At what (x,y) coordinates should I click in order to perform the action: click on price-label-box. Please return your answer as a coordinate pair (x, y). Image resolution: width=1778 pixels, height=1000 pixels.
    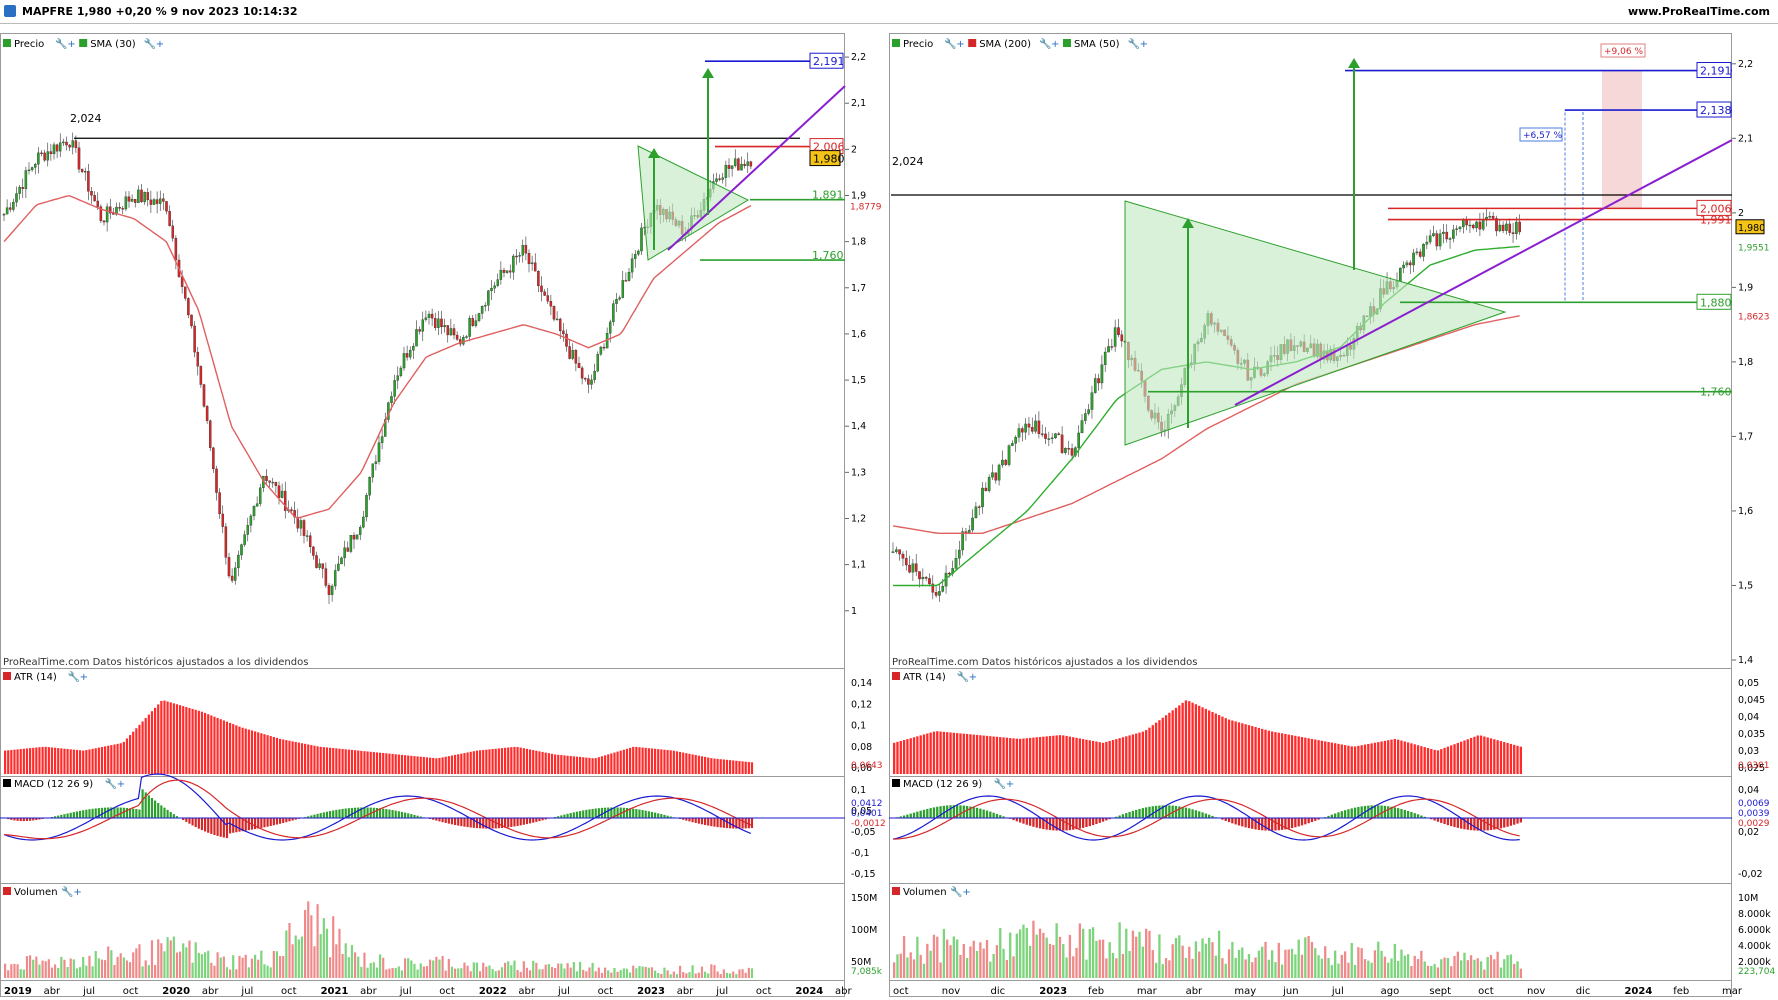
    Looking at the image, I should click on (825, 158).